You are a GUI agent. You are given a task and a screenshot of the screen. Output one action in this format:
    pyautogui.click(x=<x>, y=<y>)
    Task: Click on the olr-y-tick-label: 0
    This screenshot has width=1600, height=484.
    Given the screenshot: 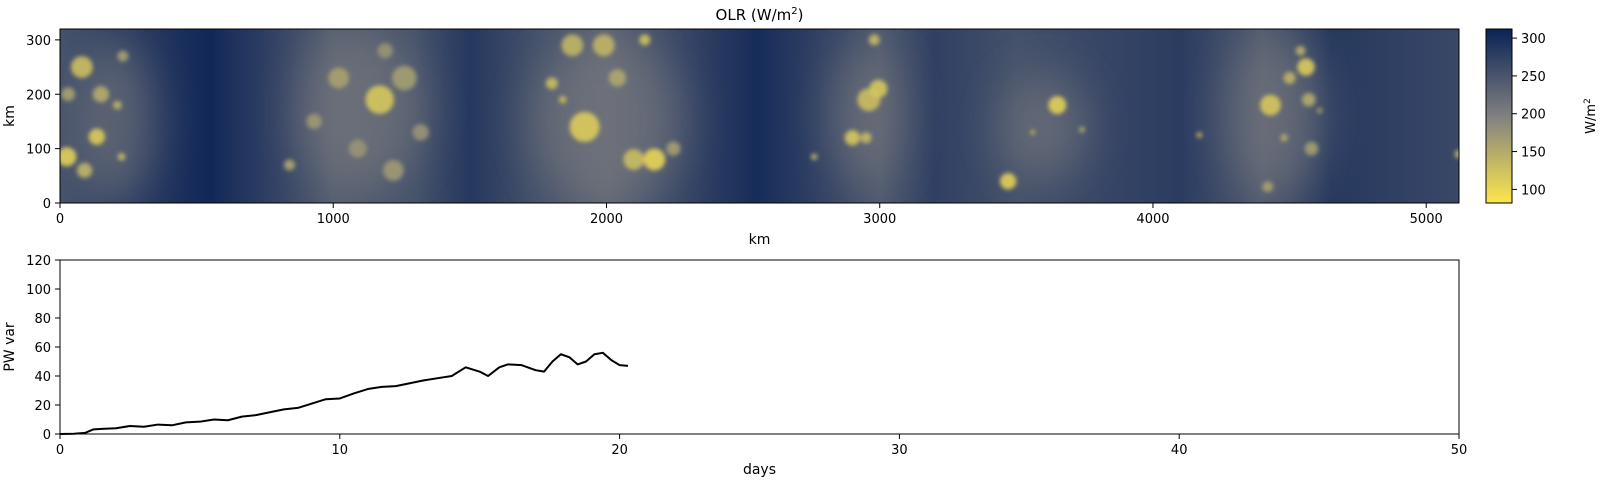 What is the action you would take?
    pyautogui.click(x=47, y=204)
    